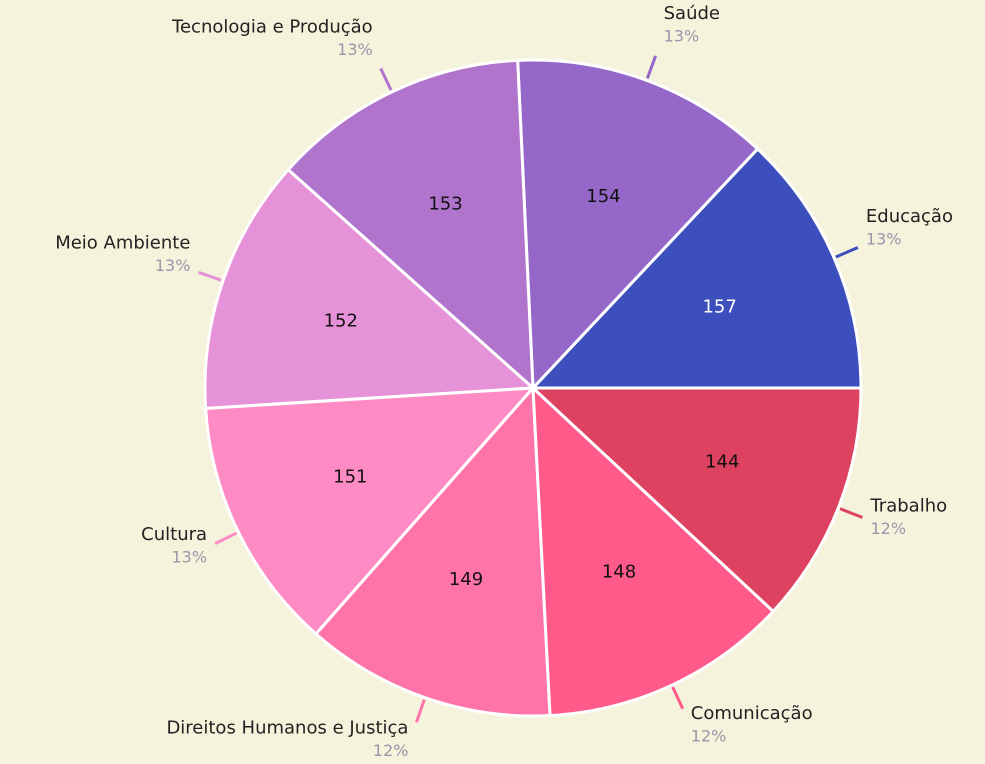 This screenshot has width=985, height=764. I want to click on value-label: 157, so click(719, 306).